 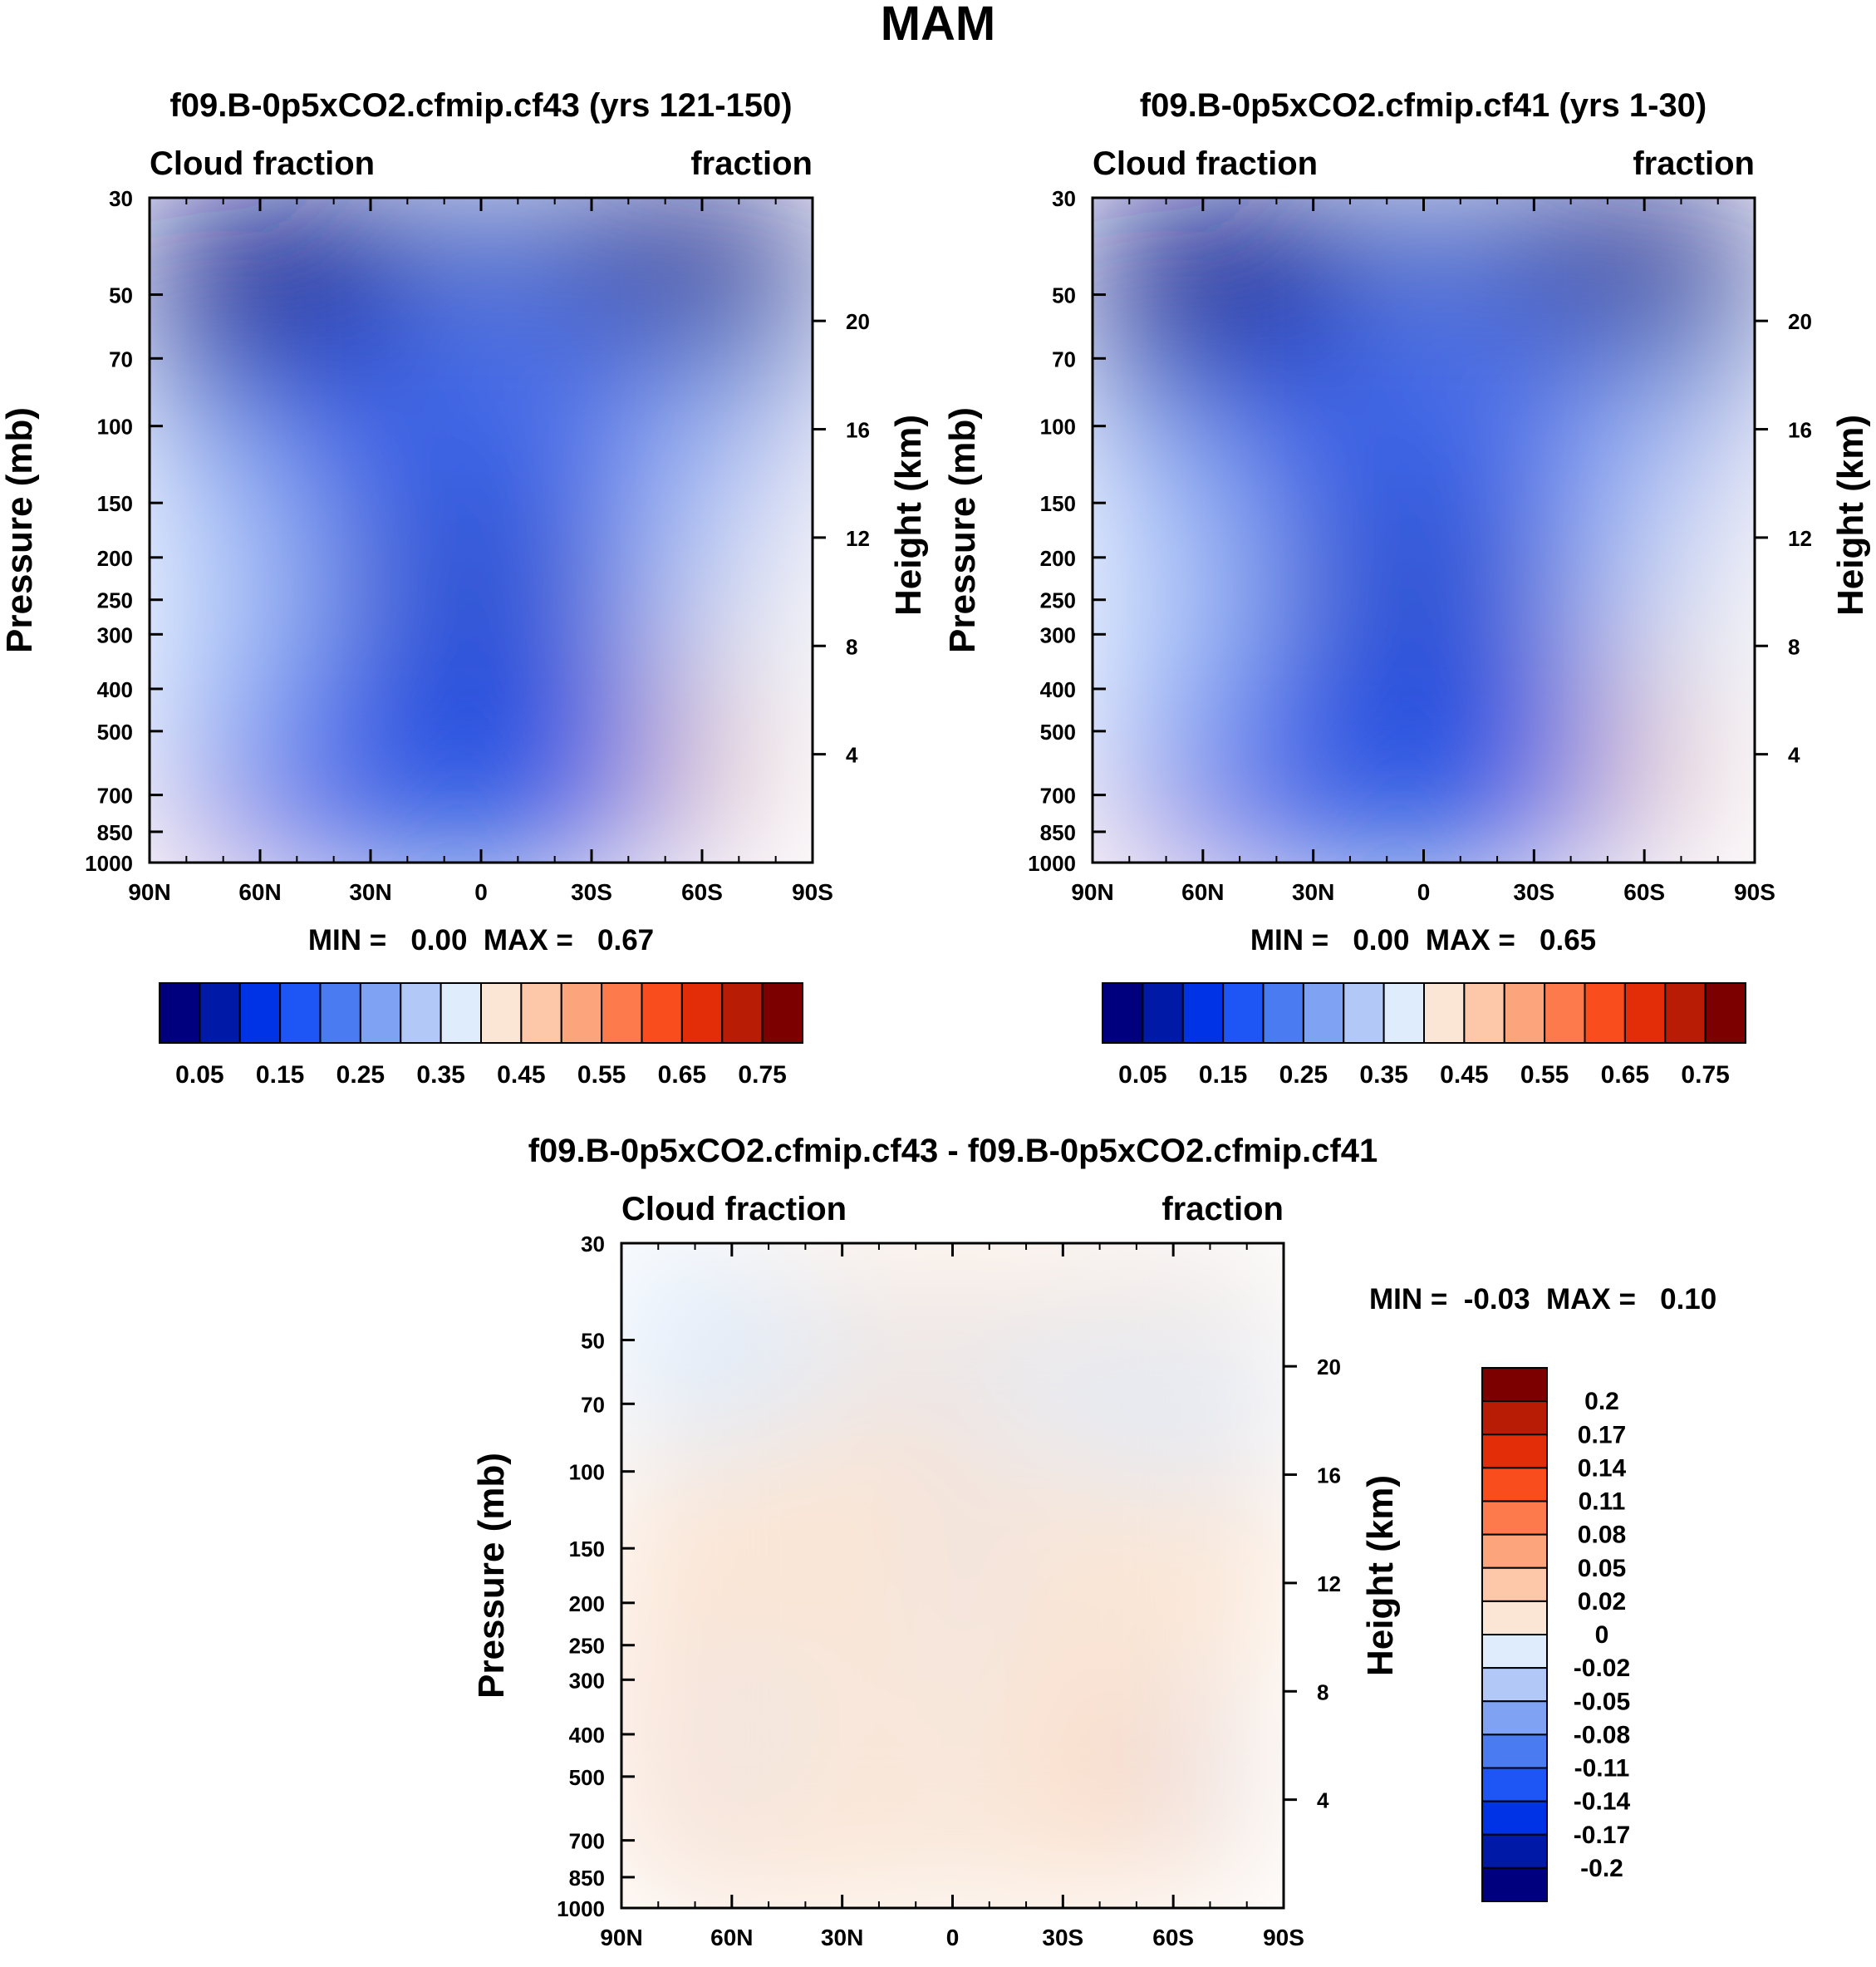 I want to click on colorbar-tick-label: -0.02, so click(x=1602, y=1669).